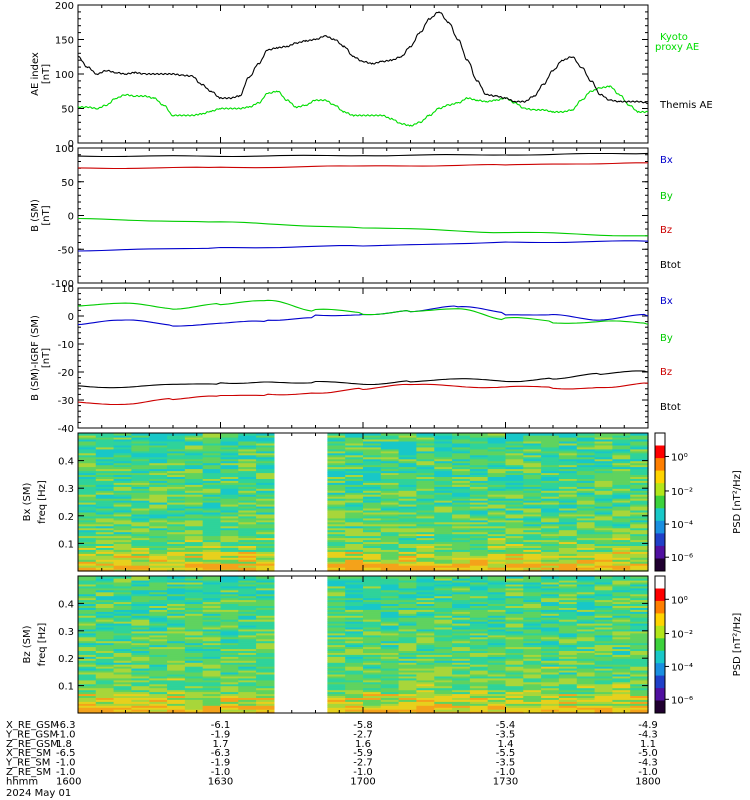  What do you see at coordinates (660, 452) in the screenshot?
I see `colorbar-band` at bounding box center [660, 452].